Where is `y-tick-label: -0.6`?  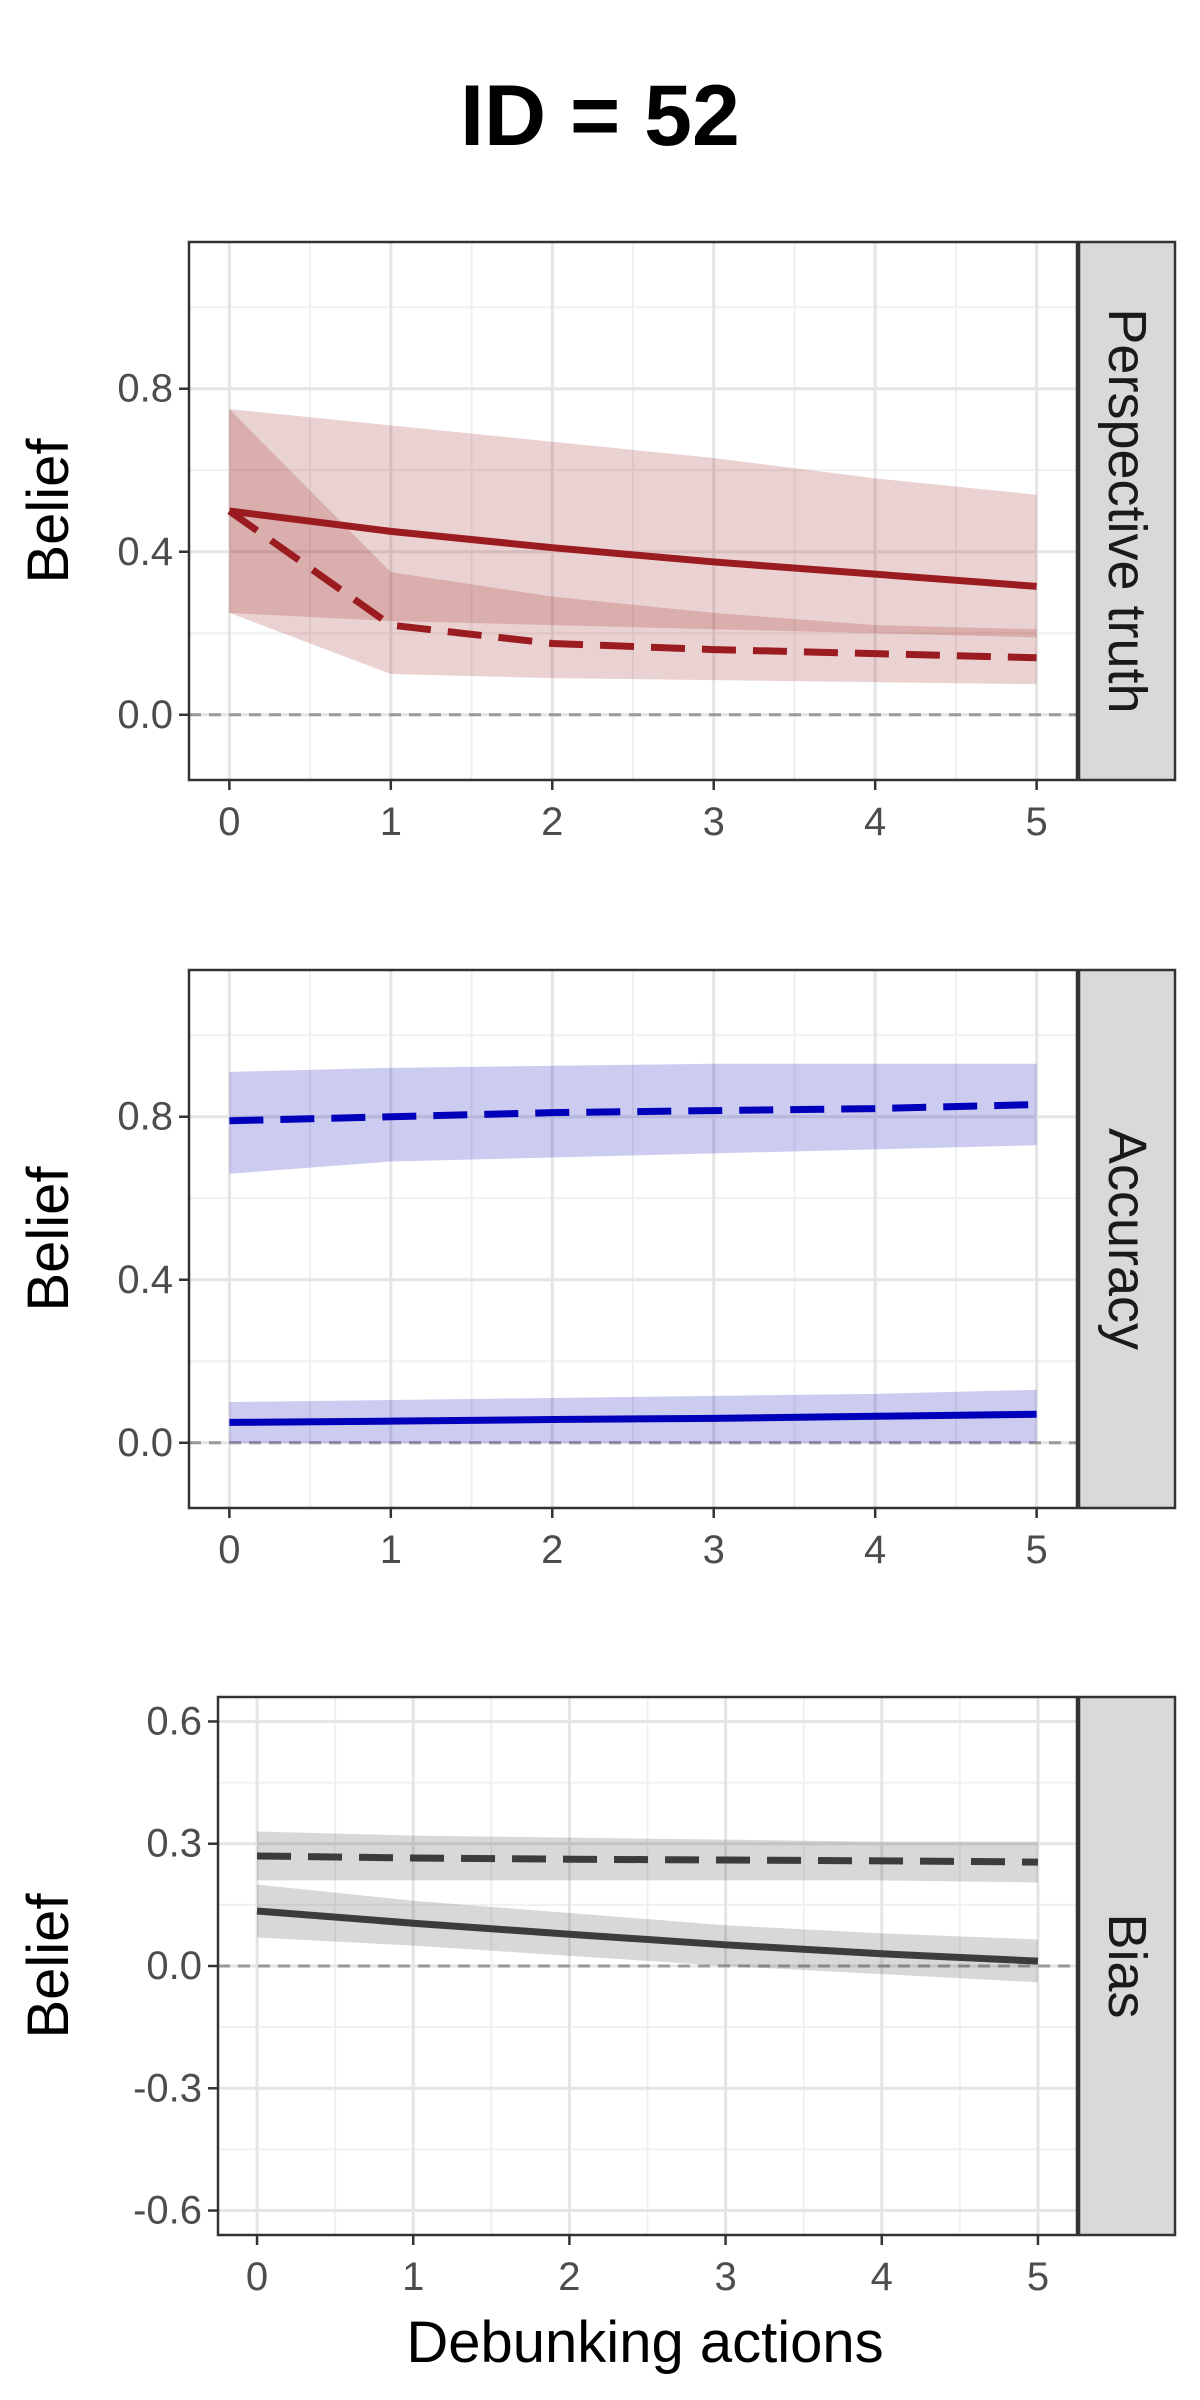 y-tick-label: -0.6 is located at coordinates (167, 2211).